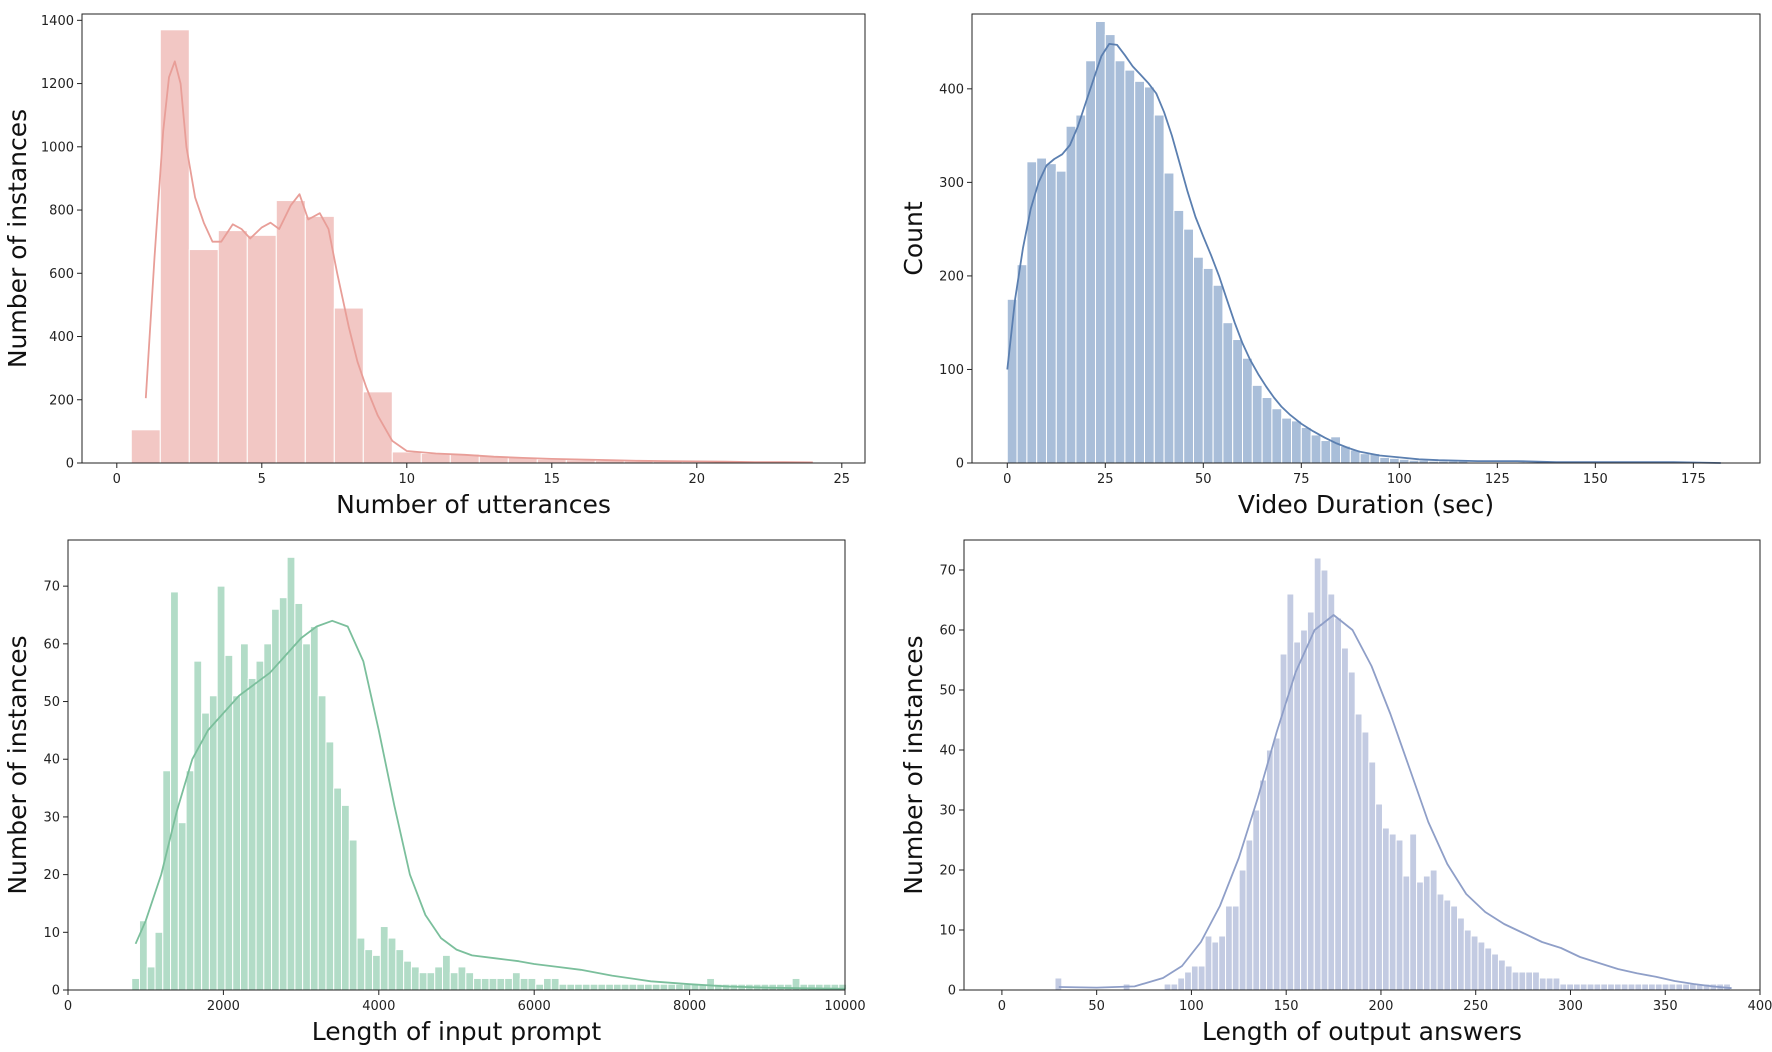 This screenshot has width=1772, height=1052. Describe the element at coordinates (1286, 1006) in the screenshot. I see `x-tick-label: 150` at that location.